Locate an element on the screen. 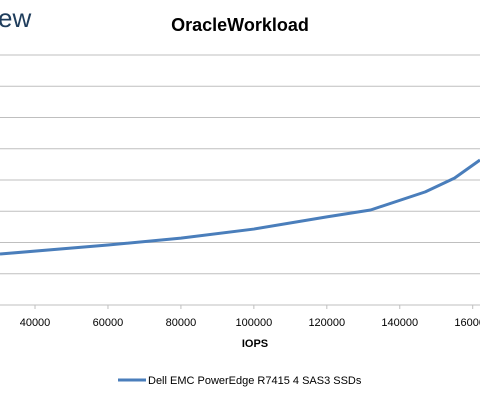  x-tick-label: 140000 is located at coordinates (399, 323).